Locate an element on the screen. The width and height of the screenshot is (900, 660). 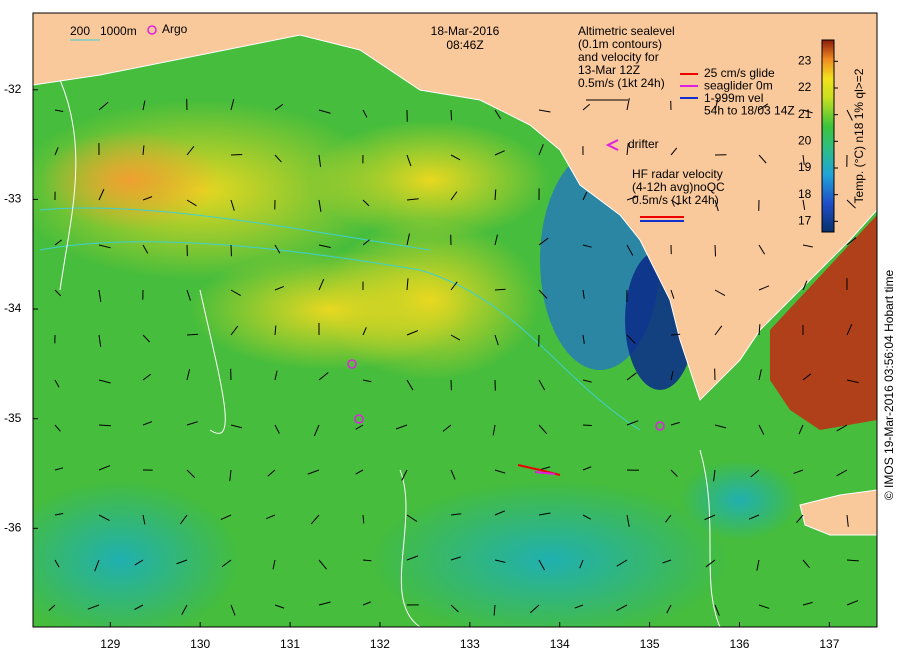
legend-line: HF radar velocity is located at coordinates (677, 174).